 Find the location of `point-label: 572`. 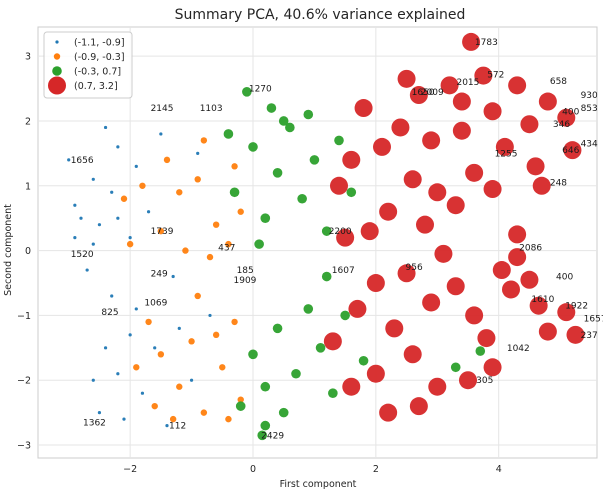

point-label: 572 is located at coordinates (495, 75).